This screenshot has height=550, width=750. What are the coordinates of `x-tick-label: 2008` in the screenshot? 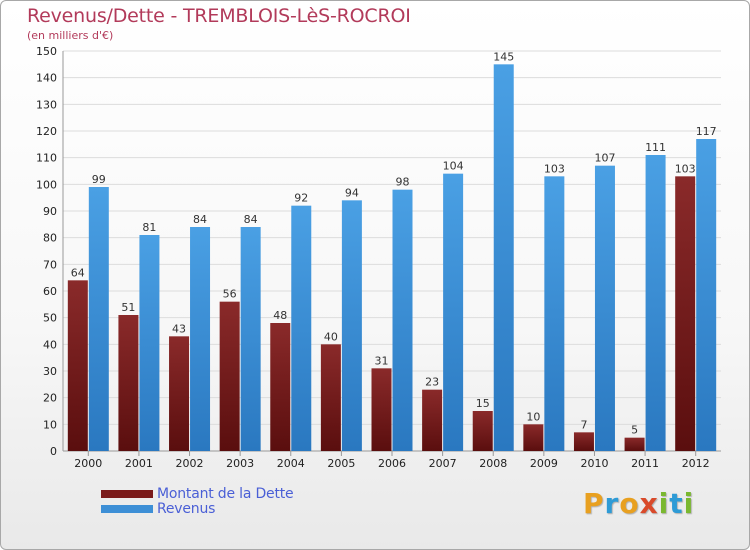 It's located at (493, 463).